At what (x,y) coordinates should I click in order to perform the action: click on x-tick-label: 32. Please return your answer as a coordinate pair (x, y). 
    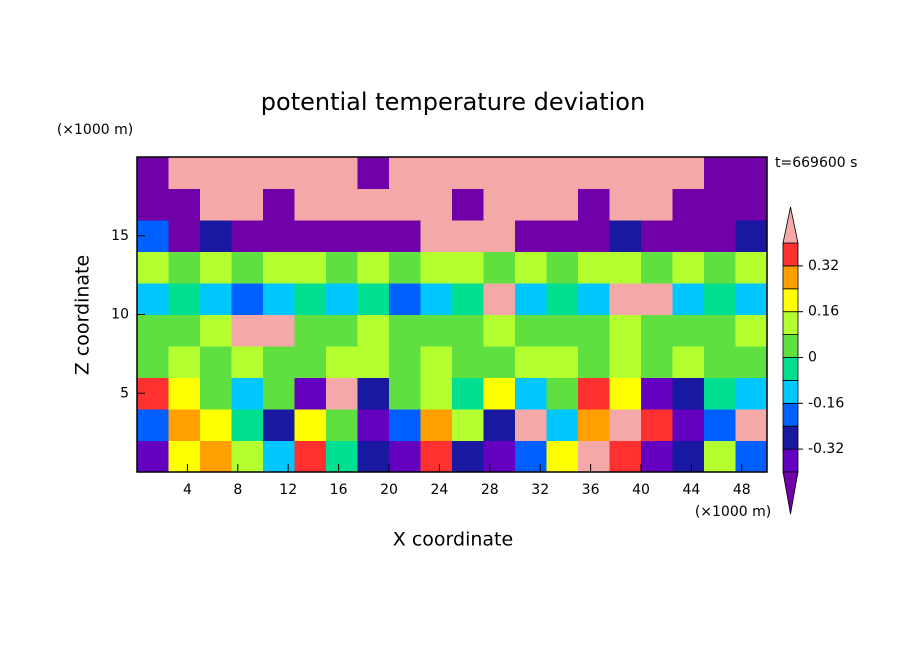
    Looking at the image, I should click on (540, 490).